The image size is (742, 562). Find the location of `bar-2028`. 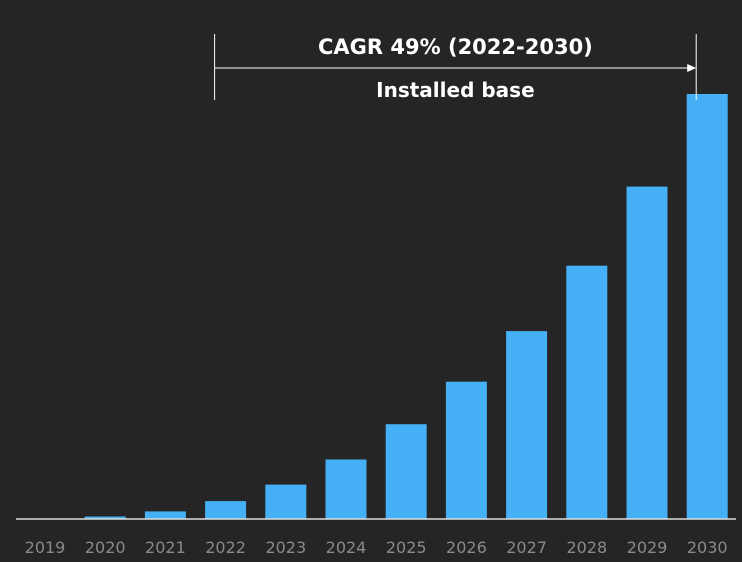

bar-2028 is located at coordinates (587, 392).